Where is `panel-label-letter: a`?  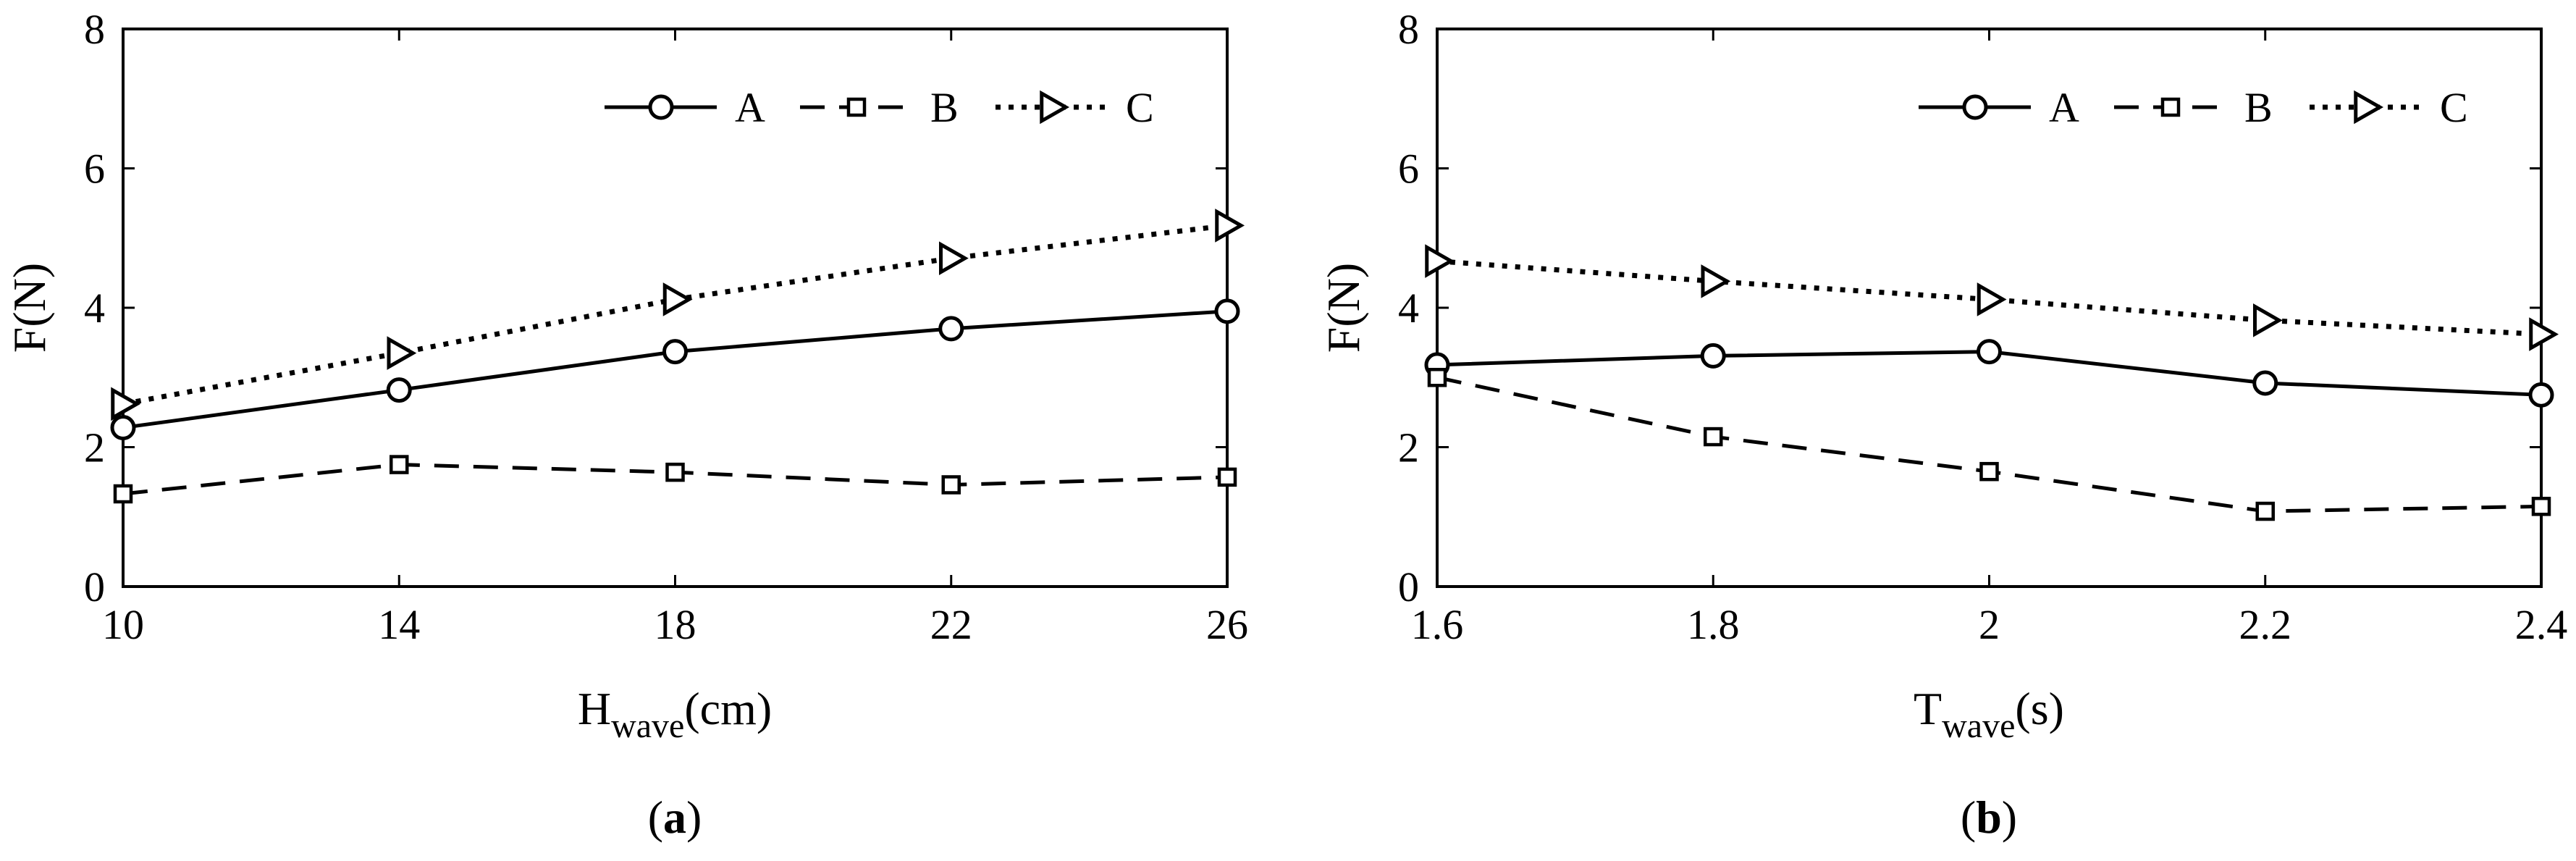
panel-label-letter: a is located at coordinates (674, 817).